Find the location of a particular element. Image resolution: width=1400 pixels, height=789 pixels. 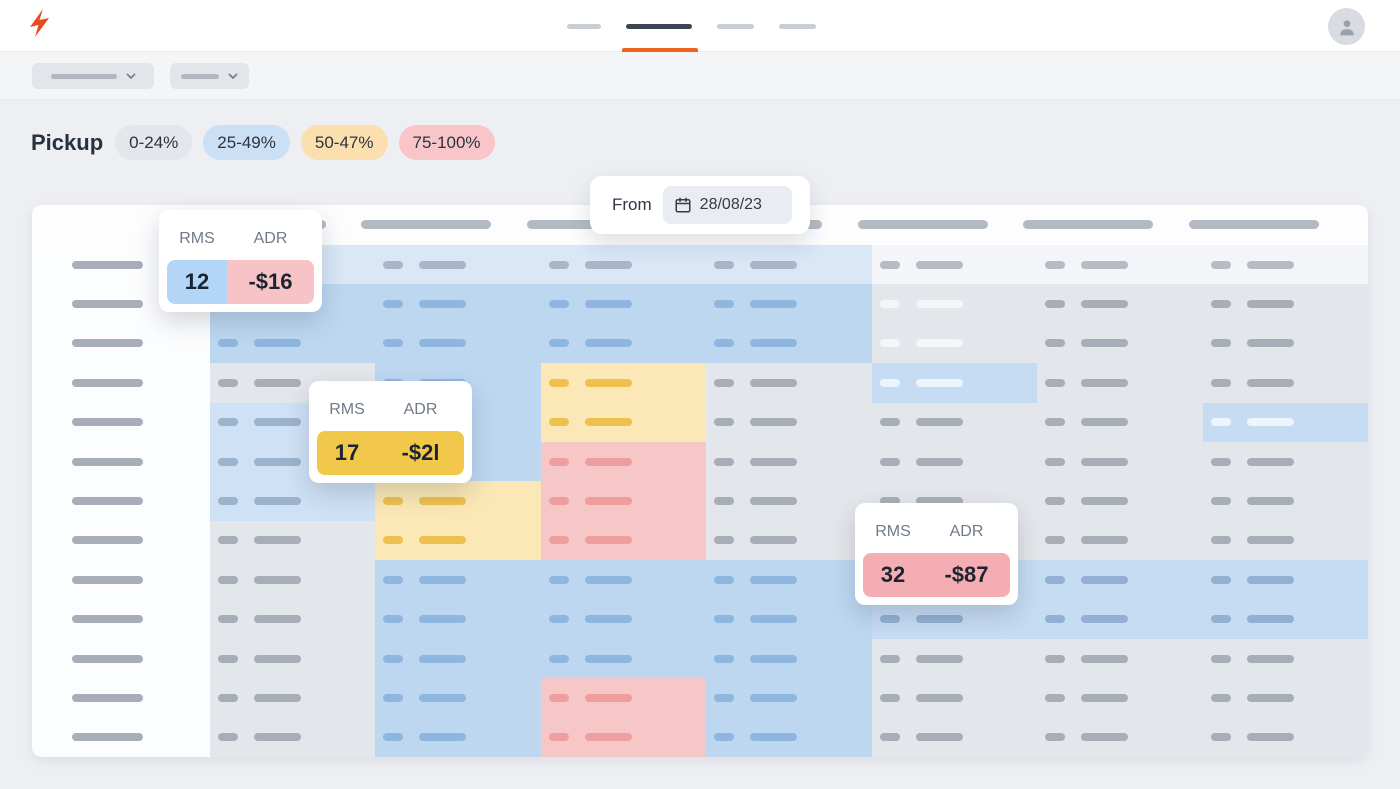

brand-logo is located at coordinates (39, 23).